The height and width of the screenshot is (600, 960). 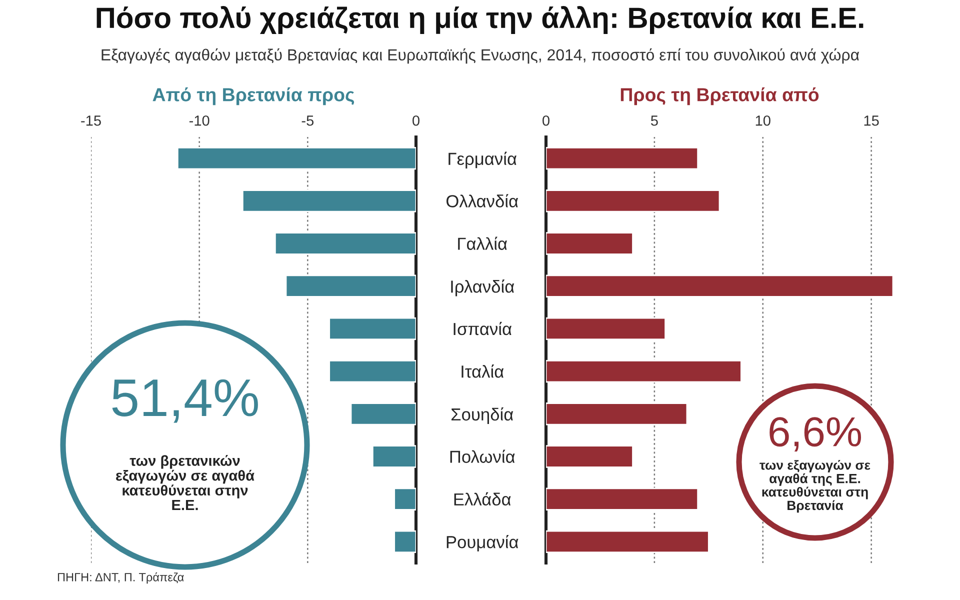 I want to click on x-tick-label: 5, so click(x=654, y=121).